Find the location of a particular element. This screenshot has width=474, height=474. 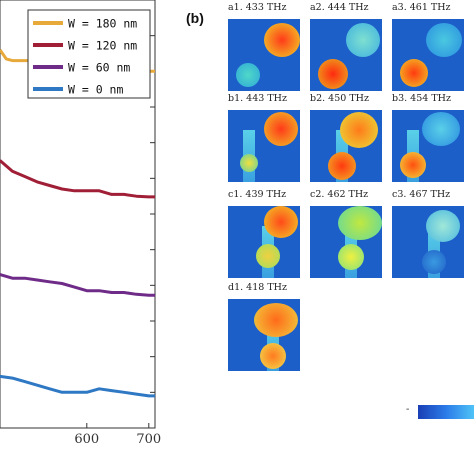

panel-b-label: (b) is located at coordinates (195, 18).